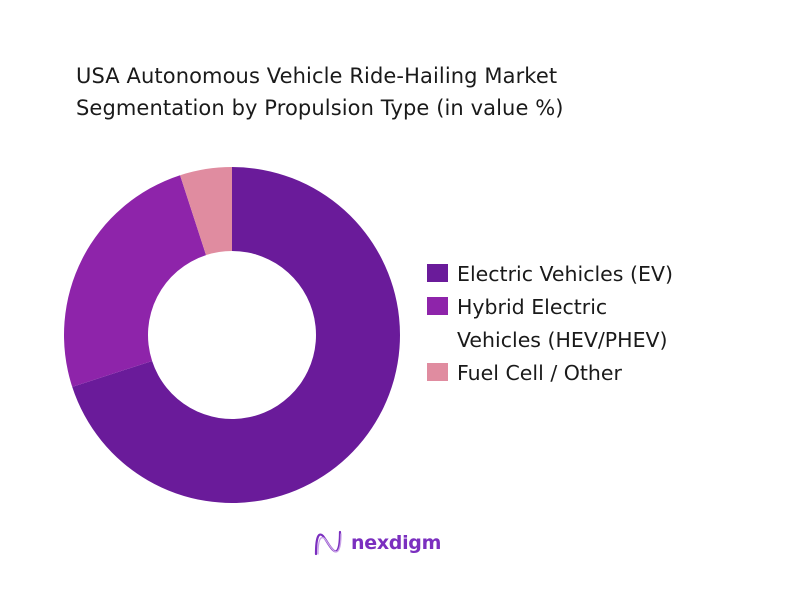  I want to click on legend-item-fuel-cell: Fuel Cell / Other, so click(550, 373).